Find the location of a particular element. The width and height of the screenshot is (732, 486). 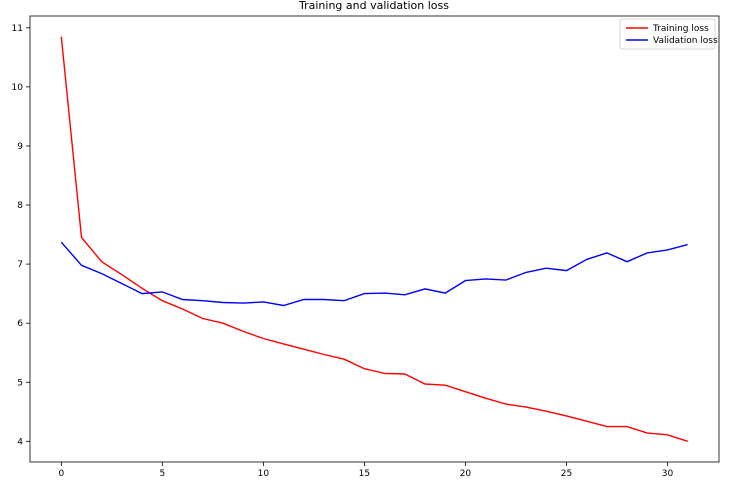

legend-box is located at coordinates (667, 34).